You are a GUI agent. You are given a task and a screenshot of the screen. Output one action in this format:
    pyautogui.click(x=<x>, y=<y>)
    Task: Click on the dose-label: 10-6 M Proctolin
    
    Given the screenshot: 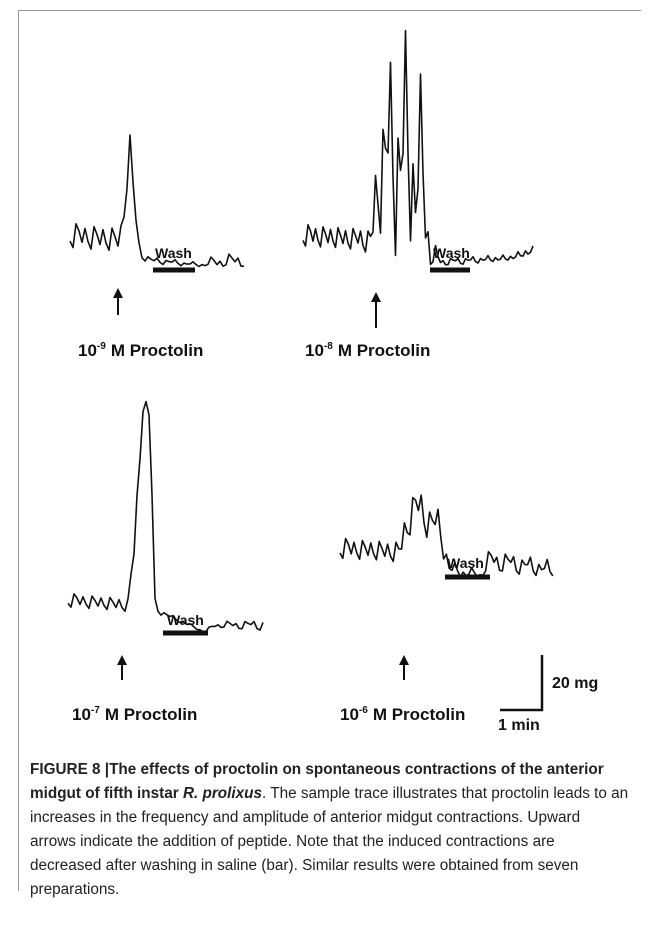 What is the action you would take?
    pyautogui.click(x=402, y=714)
    